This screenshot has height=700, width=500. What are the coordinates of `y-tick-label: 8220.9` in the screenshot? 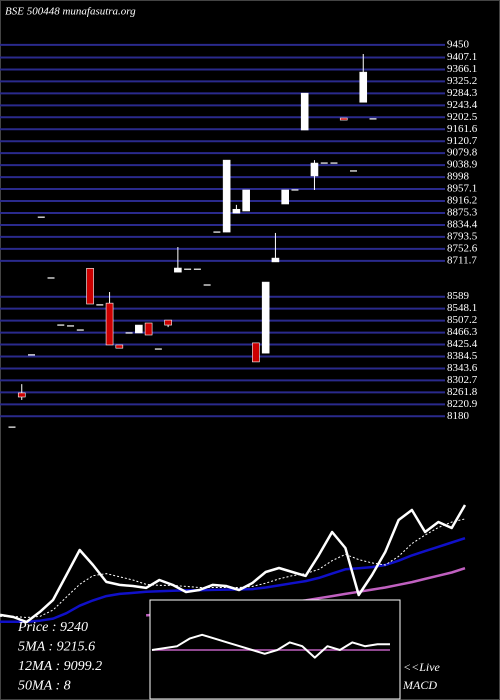 It's located at (462, 404).